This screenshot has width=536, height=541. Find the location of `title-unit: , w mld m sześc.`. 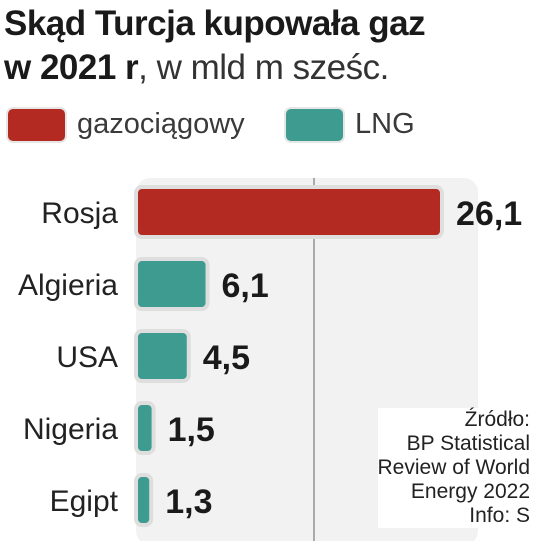

title-unit: , w mld m sześc. is located at coordinates (263, 67).